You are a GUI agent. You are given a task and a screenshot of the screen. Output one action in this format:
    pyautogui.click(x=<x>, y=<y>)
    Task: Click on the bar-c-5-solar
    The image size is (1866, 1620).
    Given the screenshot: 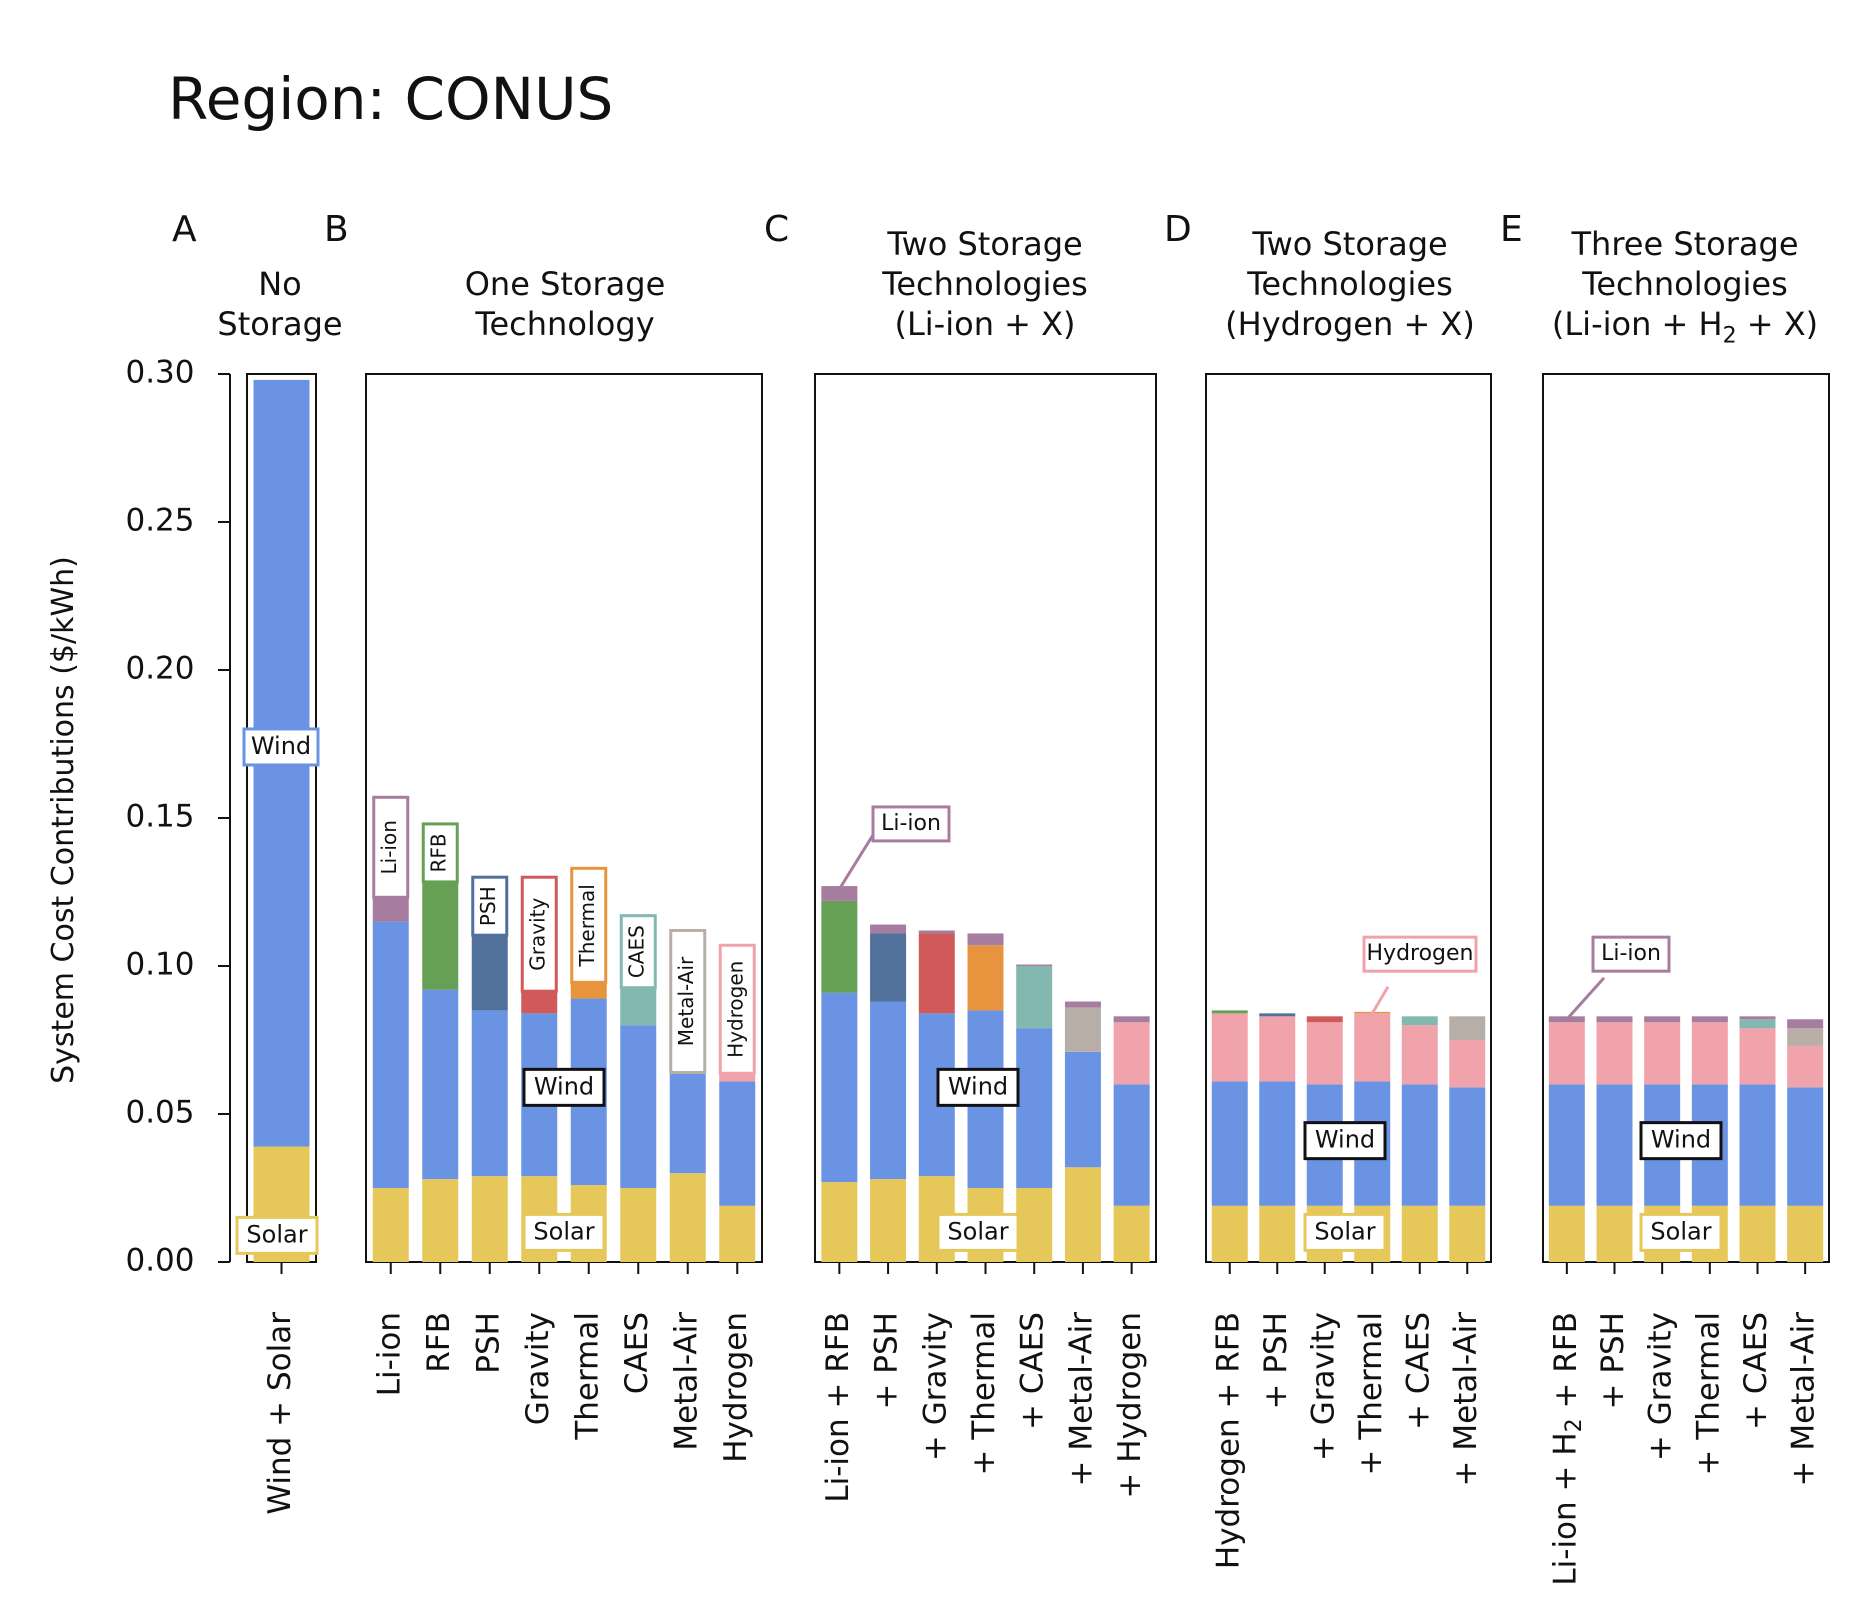 What is the action you would take?
    pyautogui.click(x=1082, y=1214)
    